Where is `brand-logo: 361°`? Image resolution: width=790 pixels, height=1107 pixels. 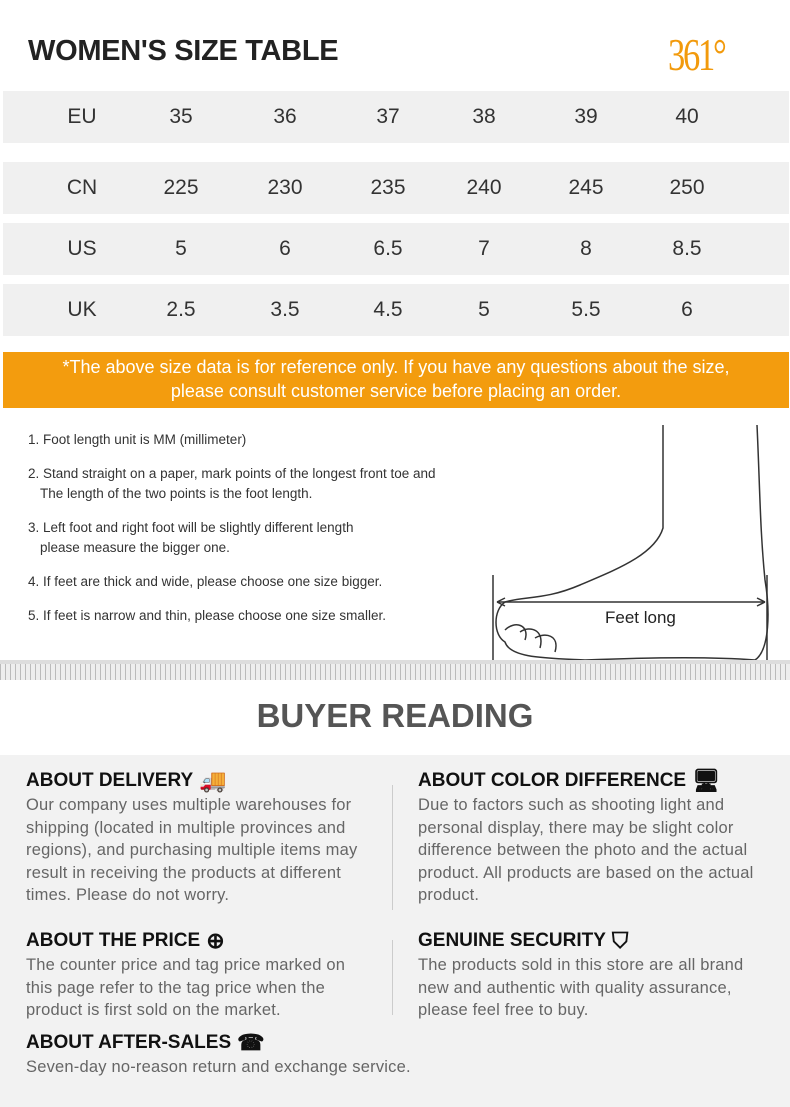 brand-logo: 361° is located at coordinates (697, 54).